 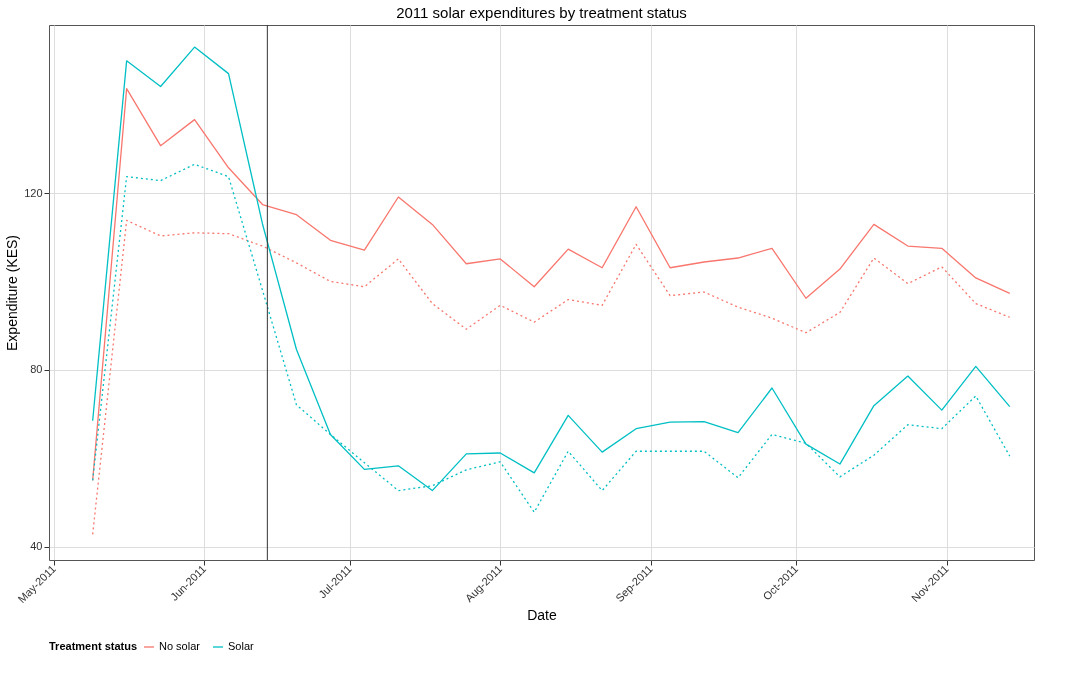 What do you see at coordinates (12, 293) in the screenshot?
I see `y-axis-title: Expenditure (KES)` at bounding box center [12, 293].